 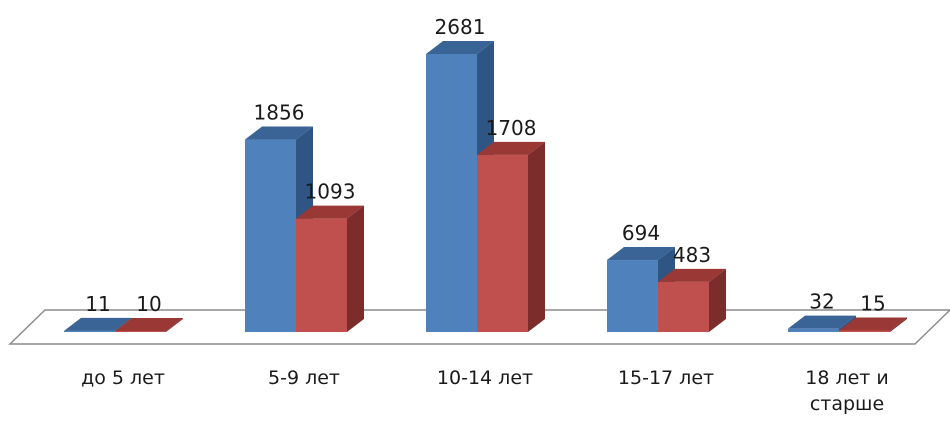 I want to click on value-label-series1-2: 2681, so click(x=460, y=27).